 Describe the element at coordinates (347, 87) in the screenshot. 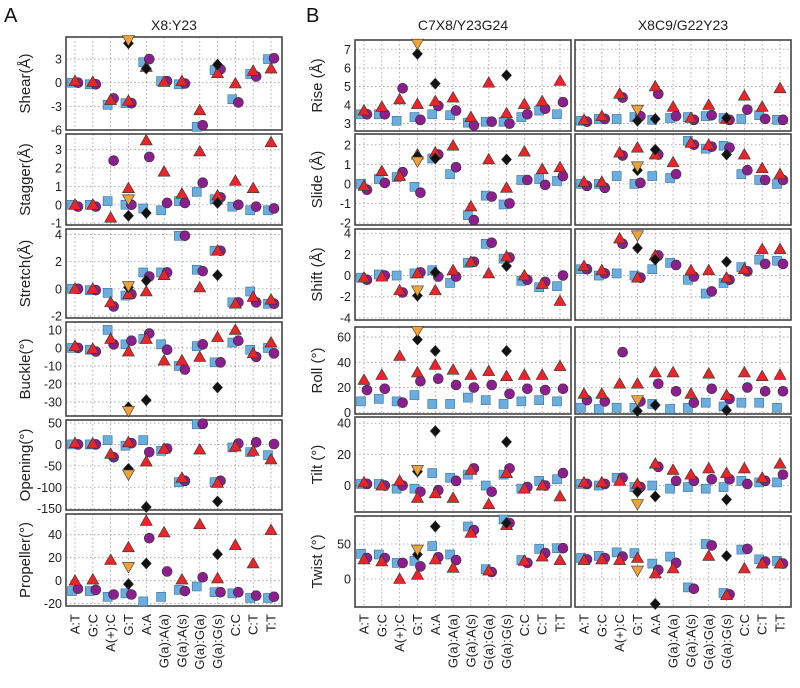

I see `y-tick-label: 5` at that location.